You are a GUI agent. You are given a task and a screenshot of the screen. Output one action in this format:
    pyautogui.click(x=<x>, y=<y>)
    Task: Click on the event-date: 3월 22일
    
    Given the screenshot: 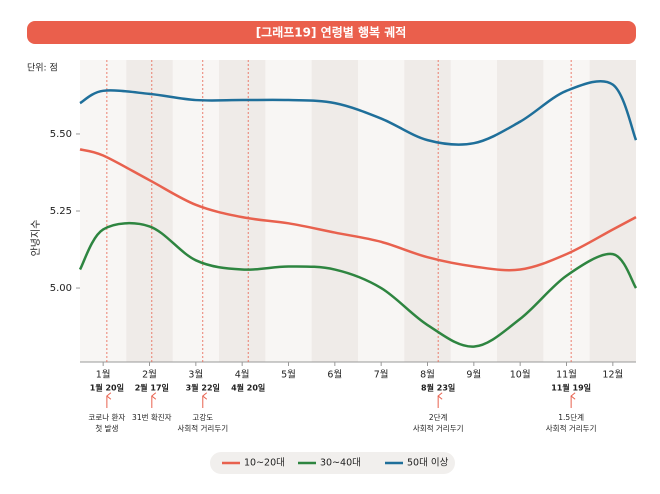 What is the action you would take?
    pyautogui.click(x=203, y=388)
    